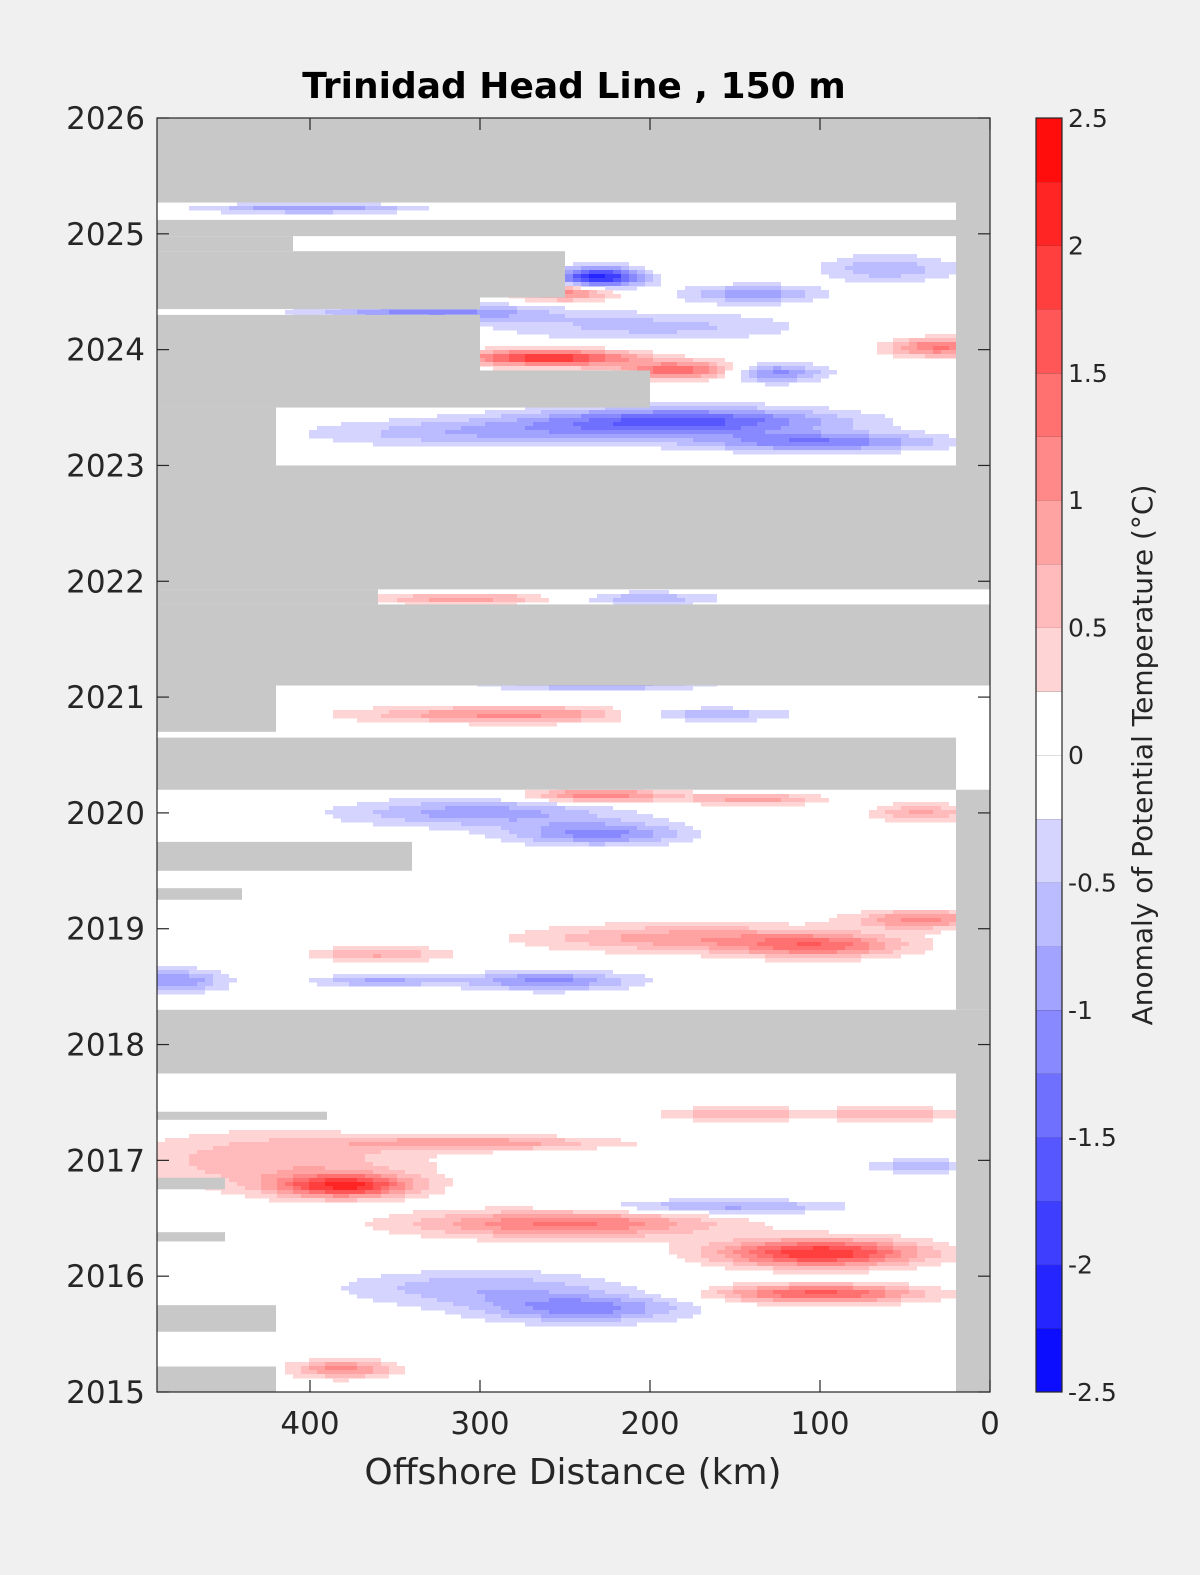  I want to click on y-tick-label: 2020, so click(105, 814).